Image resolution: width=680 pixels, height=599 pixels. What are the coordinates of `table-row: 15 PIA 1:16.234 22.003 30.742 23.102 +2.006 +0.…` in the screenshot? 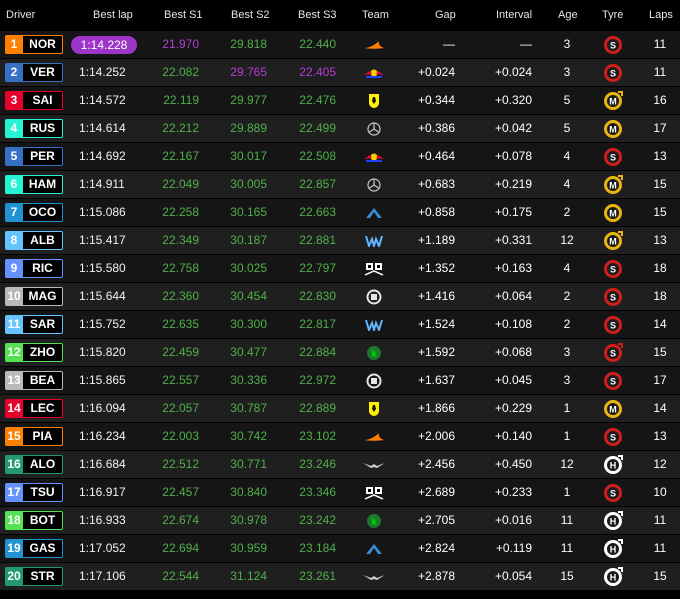 It's located at (340, 436).